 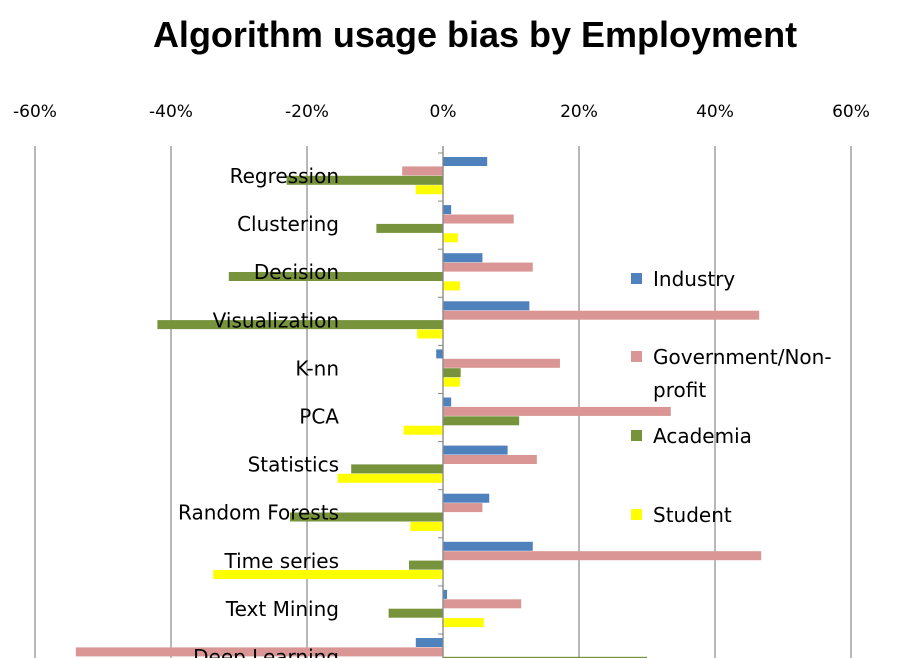 I want to click on bar-industry-deep-learning, so click(x=429, y=642).